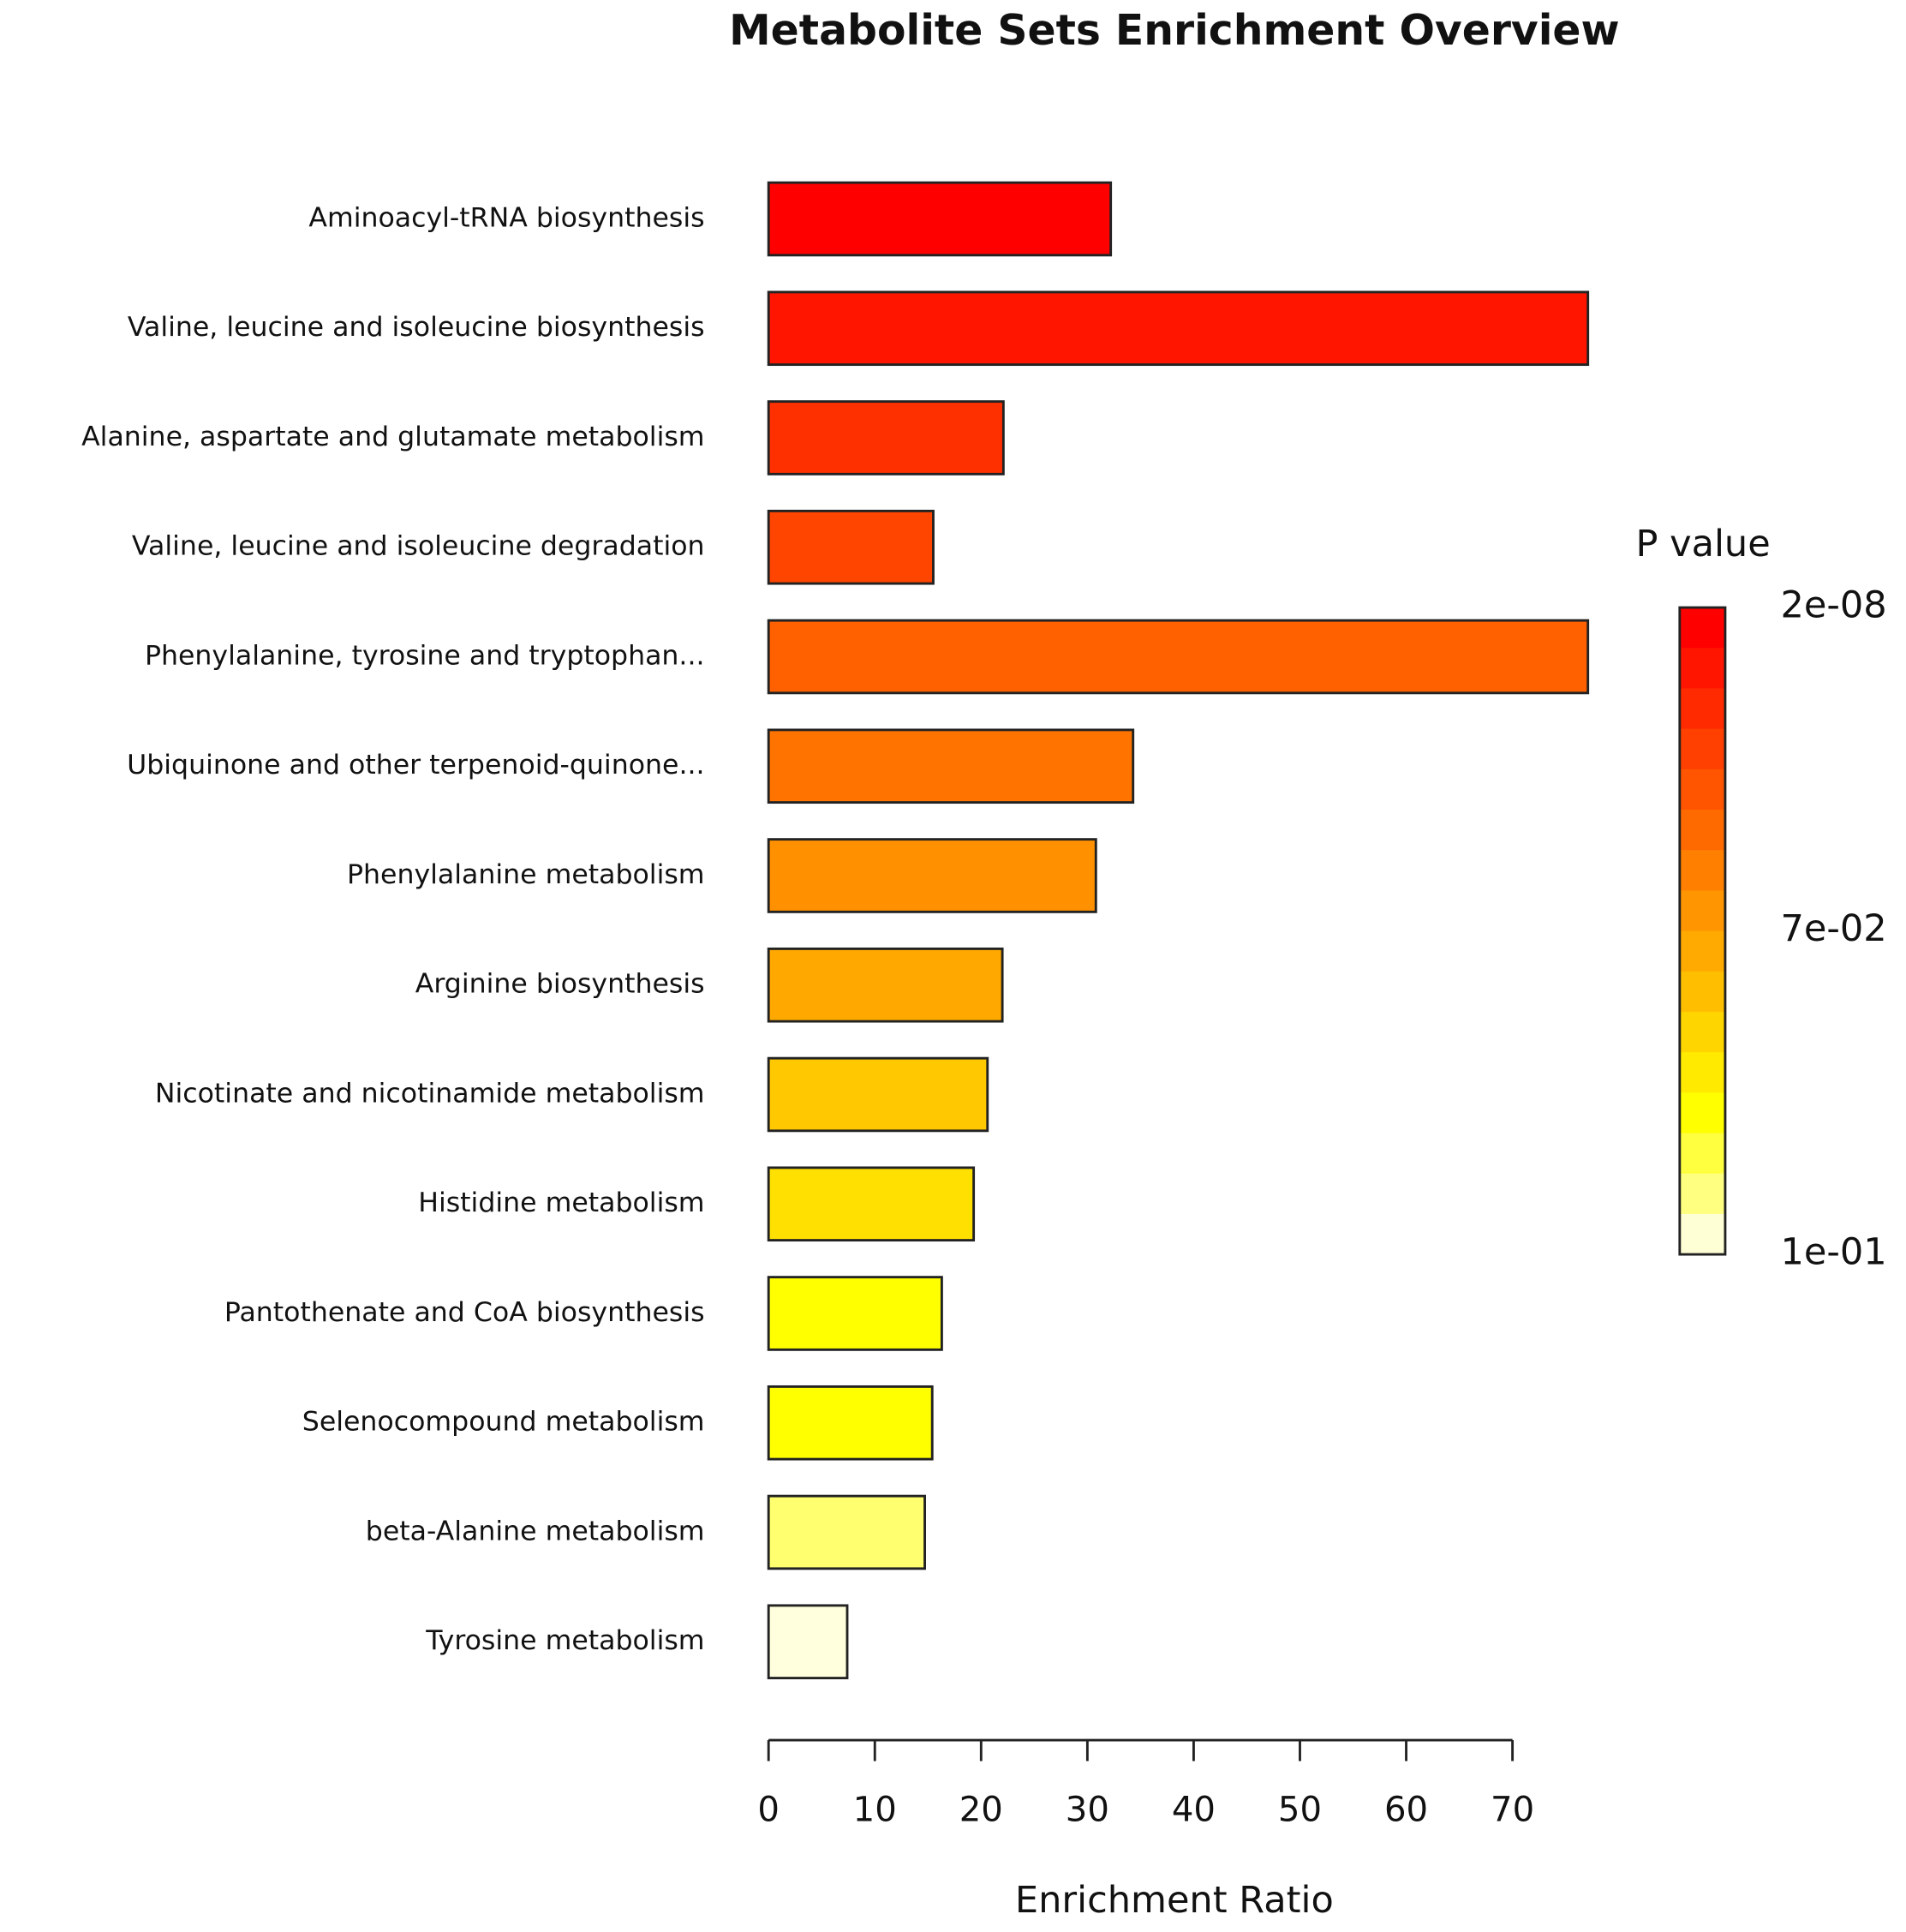  What do you see at coordinates (503, 1422) in the screenshot?
I see `y-tick-label: Selenocompound metabolism` at bounding box center [503, 1422].